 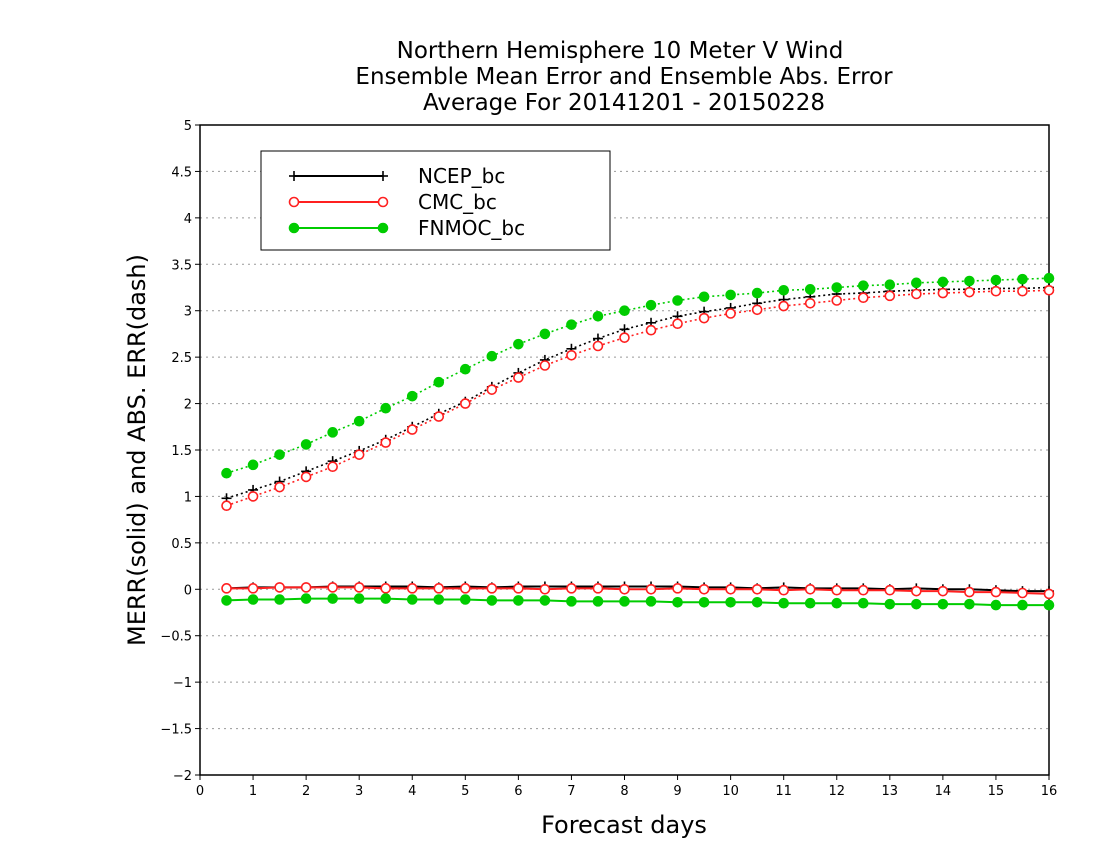 What do you see at coordinates (457, 202) in the screenshot?
I see `legend-label-cmc-bc: CMC_bc` at bounding box center [457, 202].